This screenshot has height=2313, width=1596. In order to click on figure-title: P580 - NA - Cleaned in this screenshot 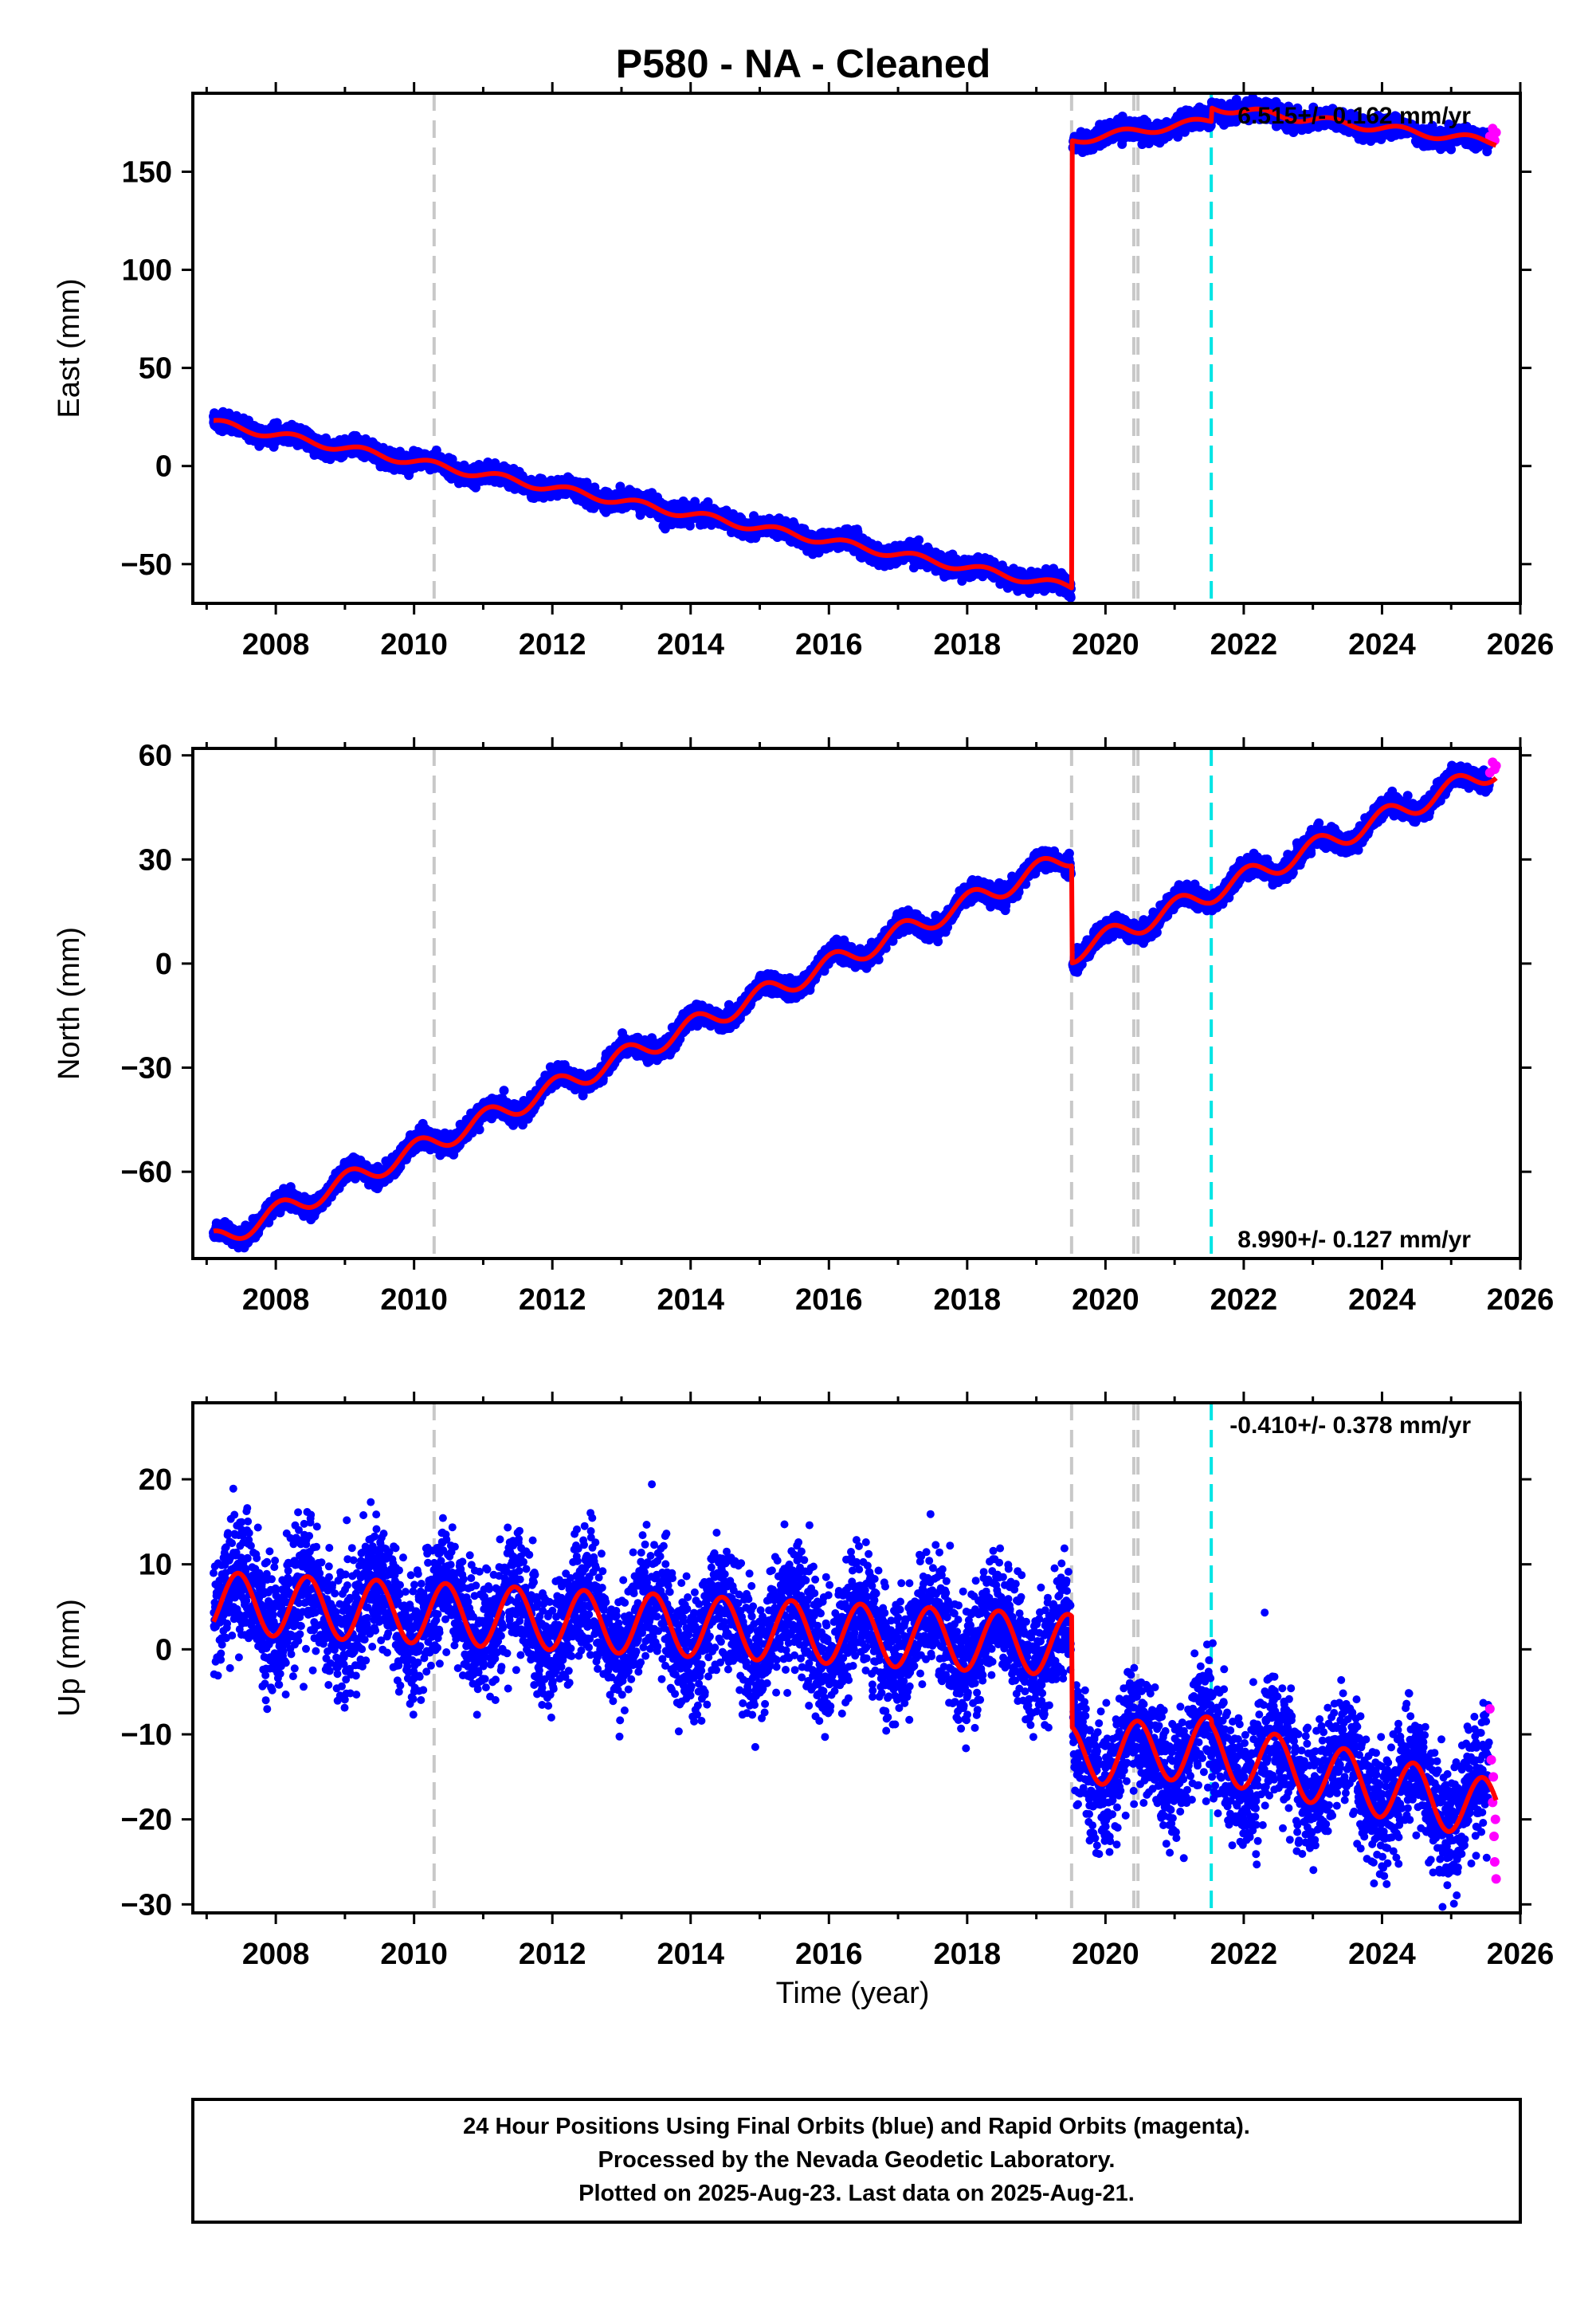, I will do `click(804, 64)`.